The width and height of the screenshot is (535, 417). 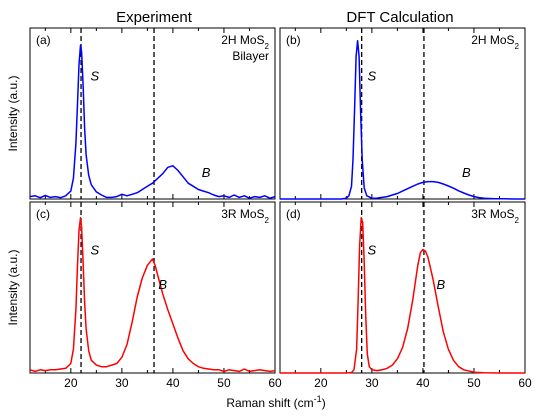 What do you see at coordinates (293, 40) in the screenshot?
I see `panel-label: (b)` at bounding box center [293, 40].